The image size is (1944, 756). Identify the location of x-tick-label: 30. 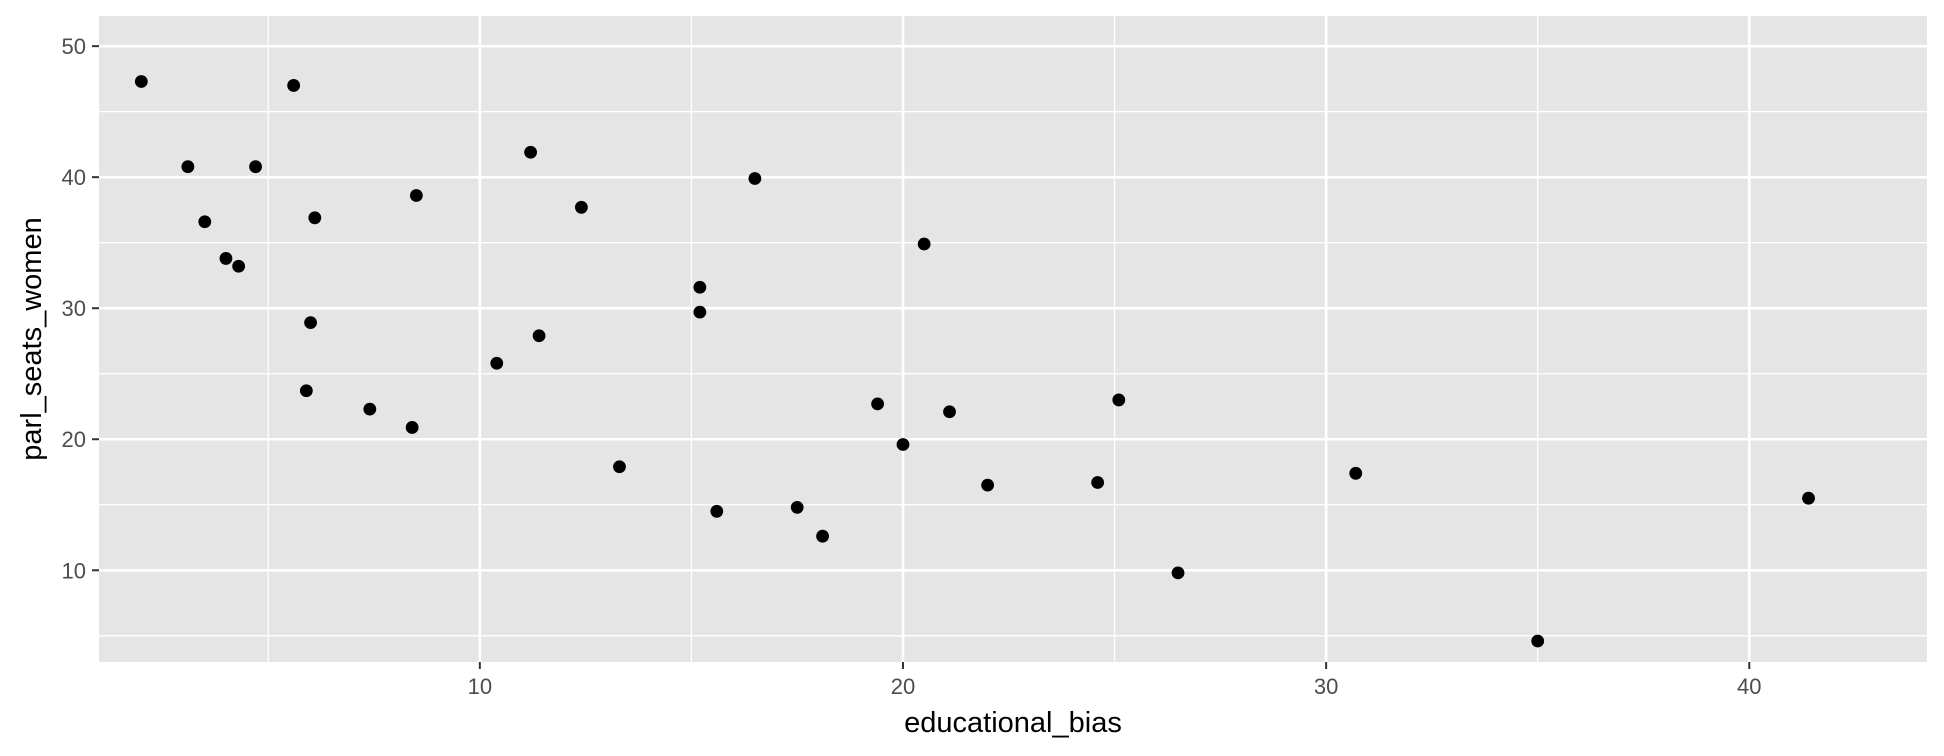
(1326, 686).